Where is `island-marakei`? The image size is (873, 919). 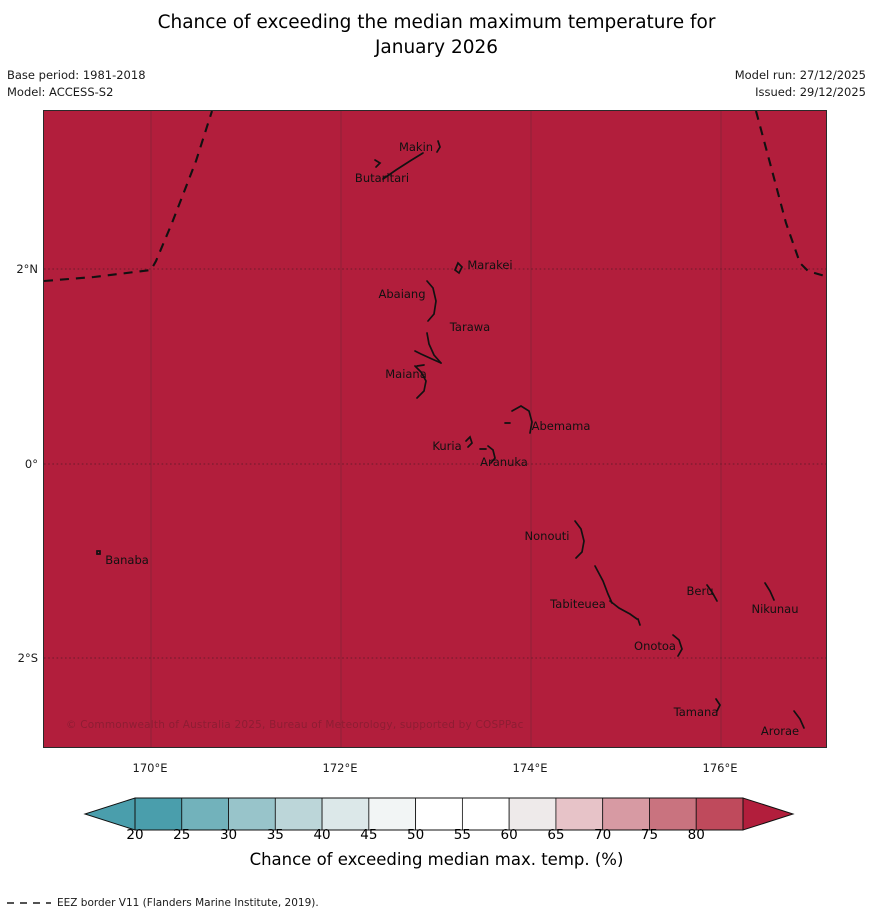 island-marakei is located at coordinates (458, 268).